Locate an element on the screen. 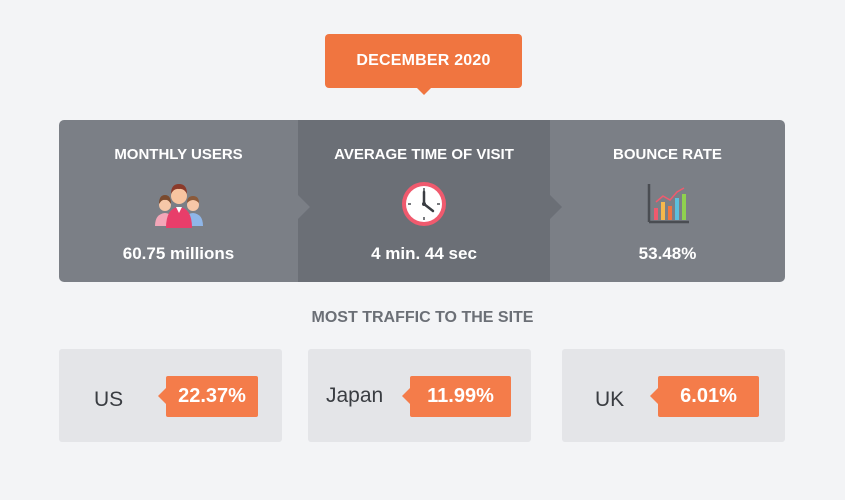 The image size is (845, 500). country-card-uk: UK 6.01% is located at coordinates (673, 395).